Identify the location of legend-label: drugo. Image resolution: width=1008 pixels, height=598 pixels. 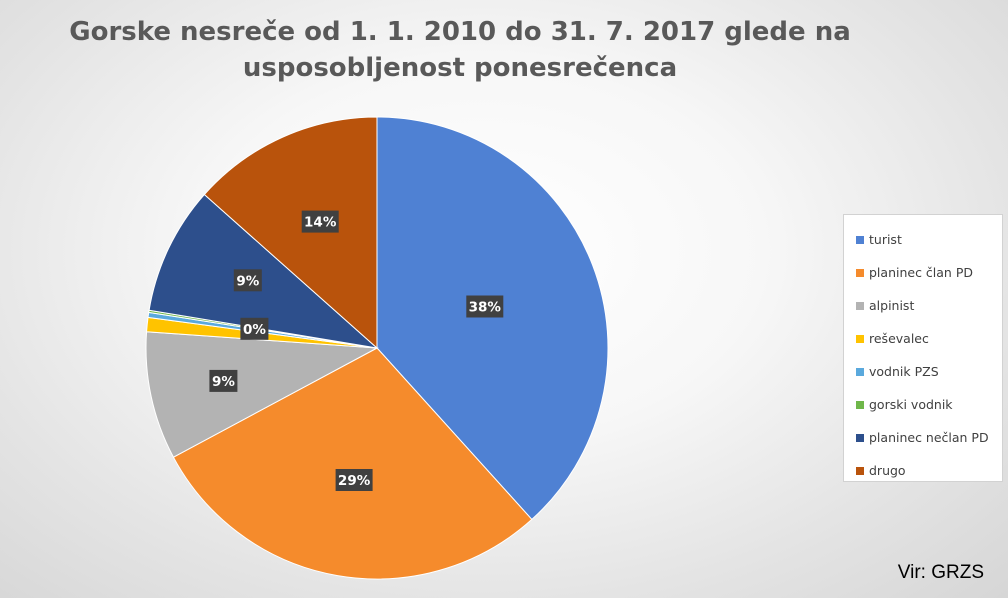
(887, 470).